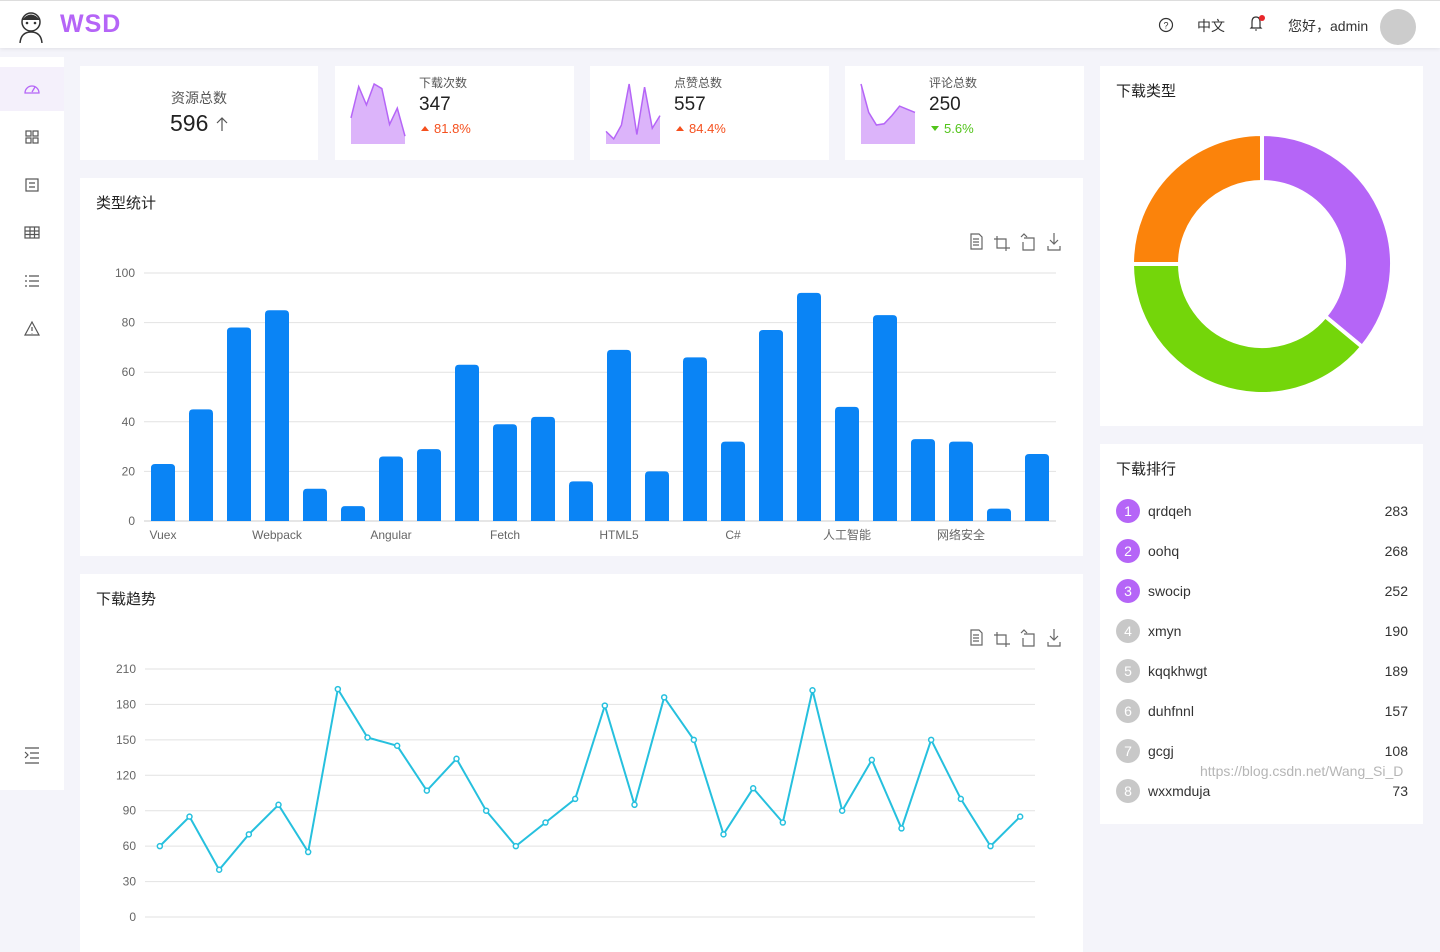  Describe the element at coordinates (31, 755) in the screenshot. I see `collapse-icon` at that location.